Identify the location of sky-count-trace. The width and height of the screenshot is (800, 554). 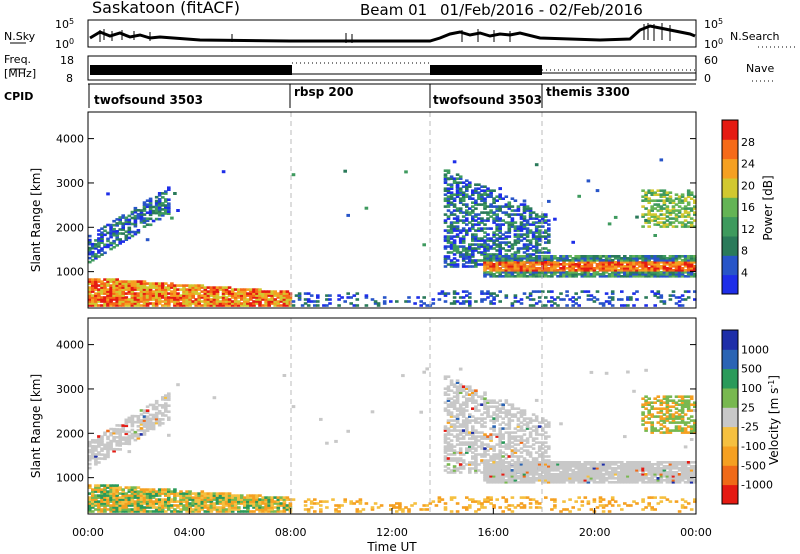
(392, 33).